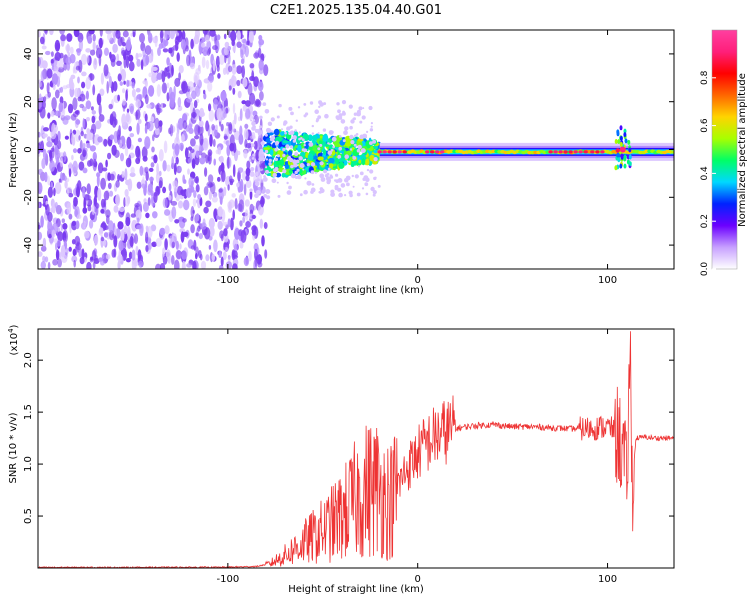 The height and width of the screenshot is (600, 750). Describe the element at coordinates (437, 152) in the screenshot. I see `carrier-peak-cell` at that location.